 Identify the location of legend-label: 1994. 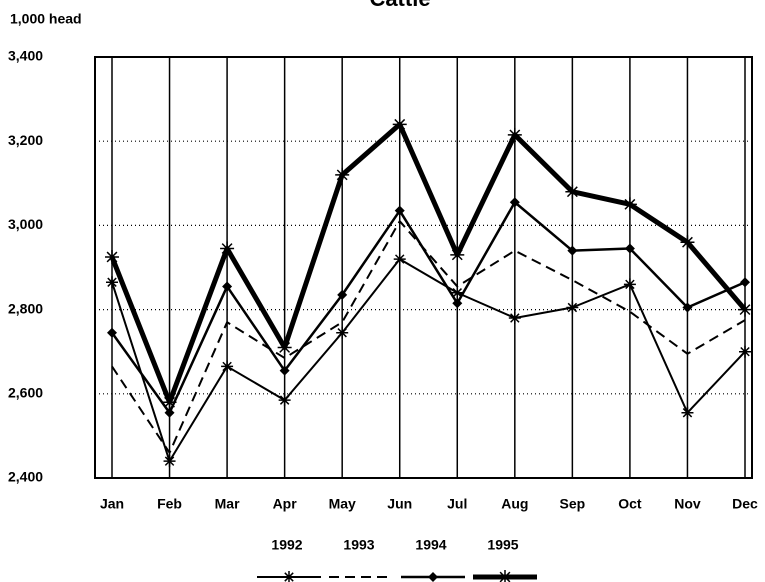
(430, 545).